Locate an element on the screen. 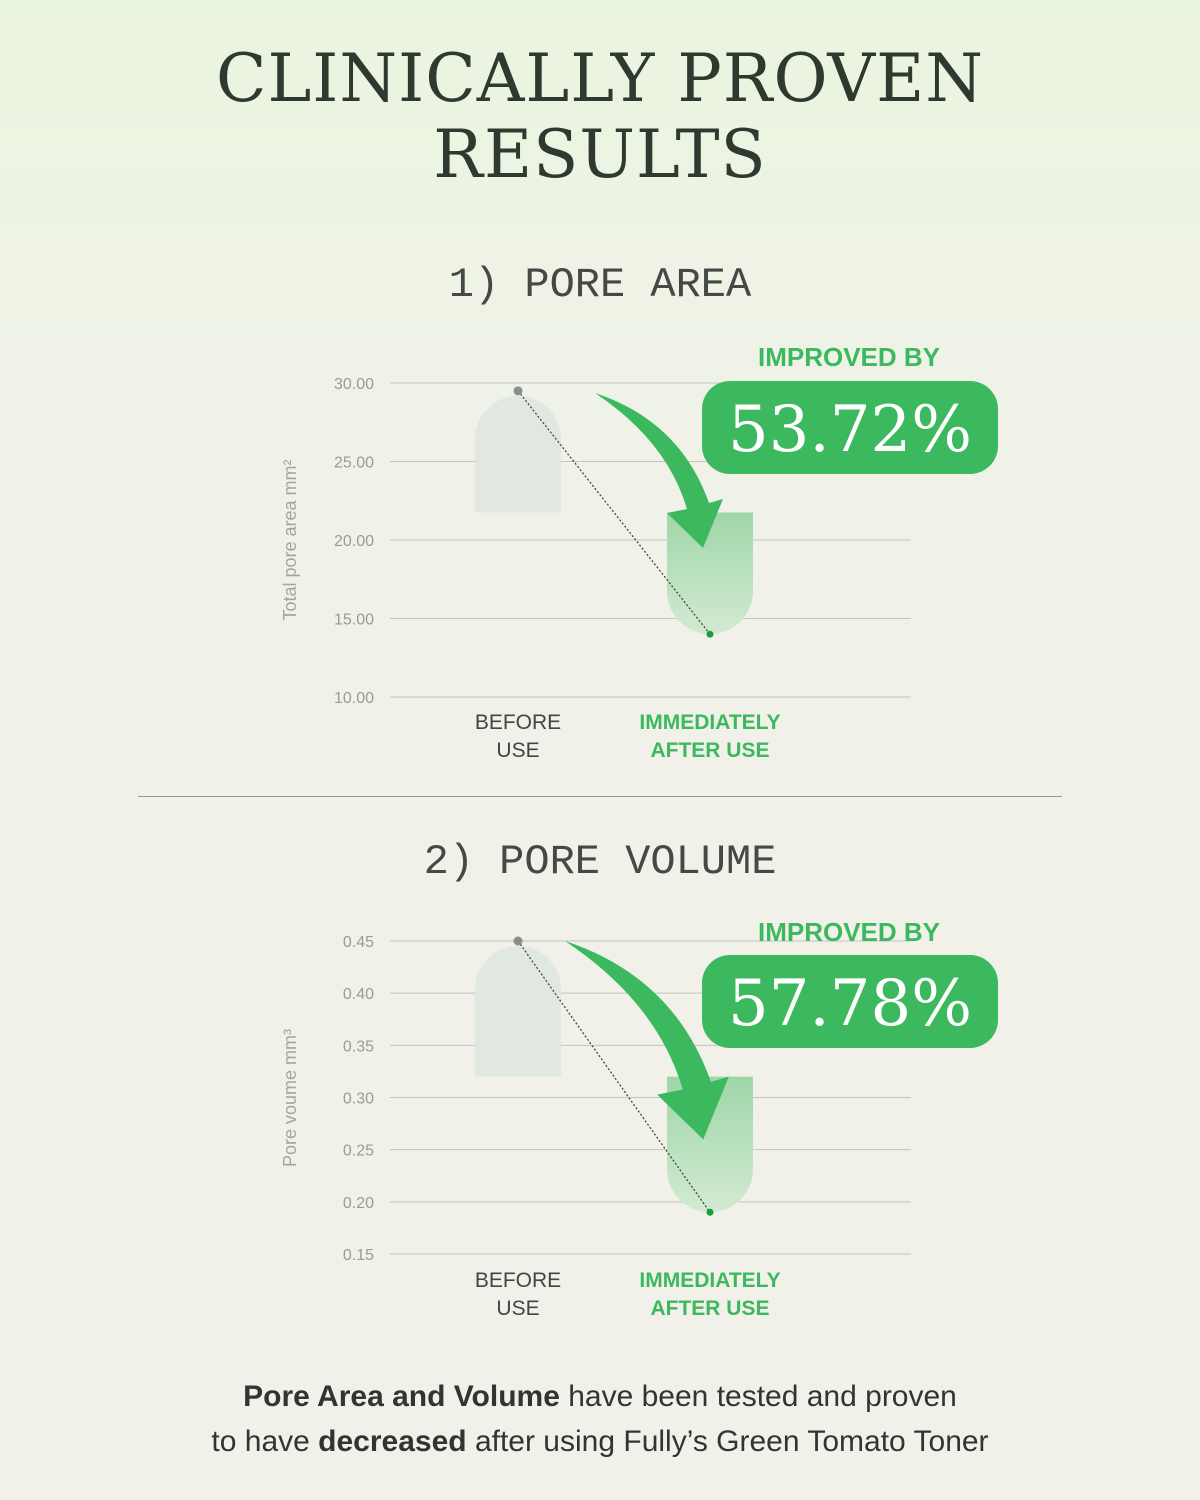 The width and height of the screenshot is (1200, 1500). connector-line is located at coordinates (614, 1076).